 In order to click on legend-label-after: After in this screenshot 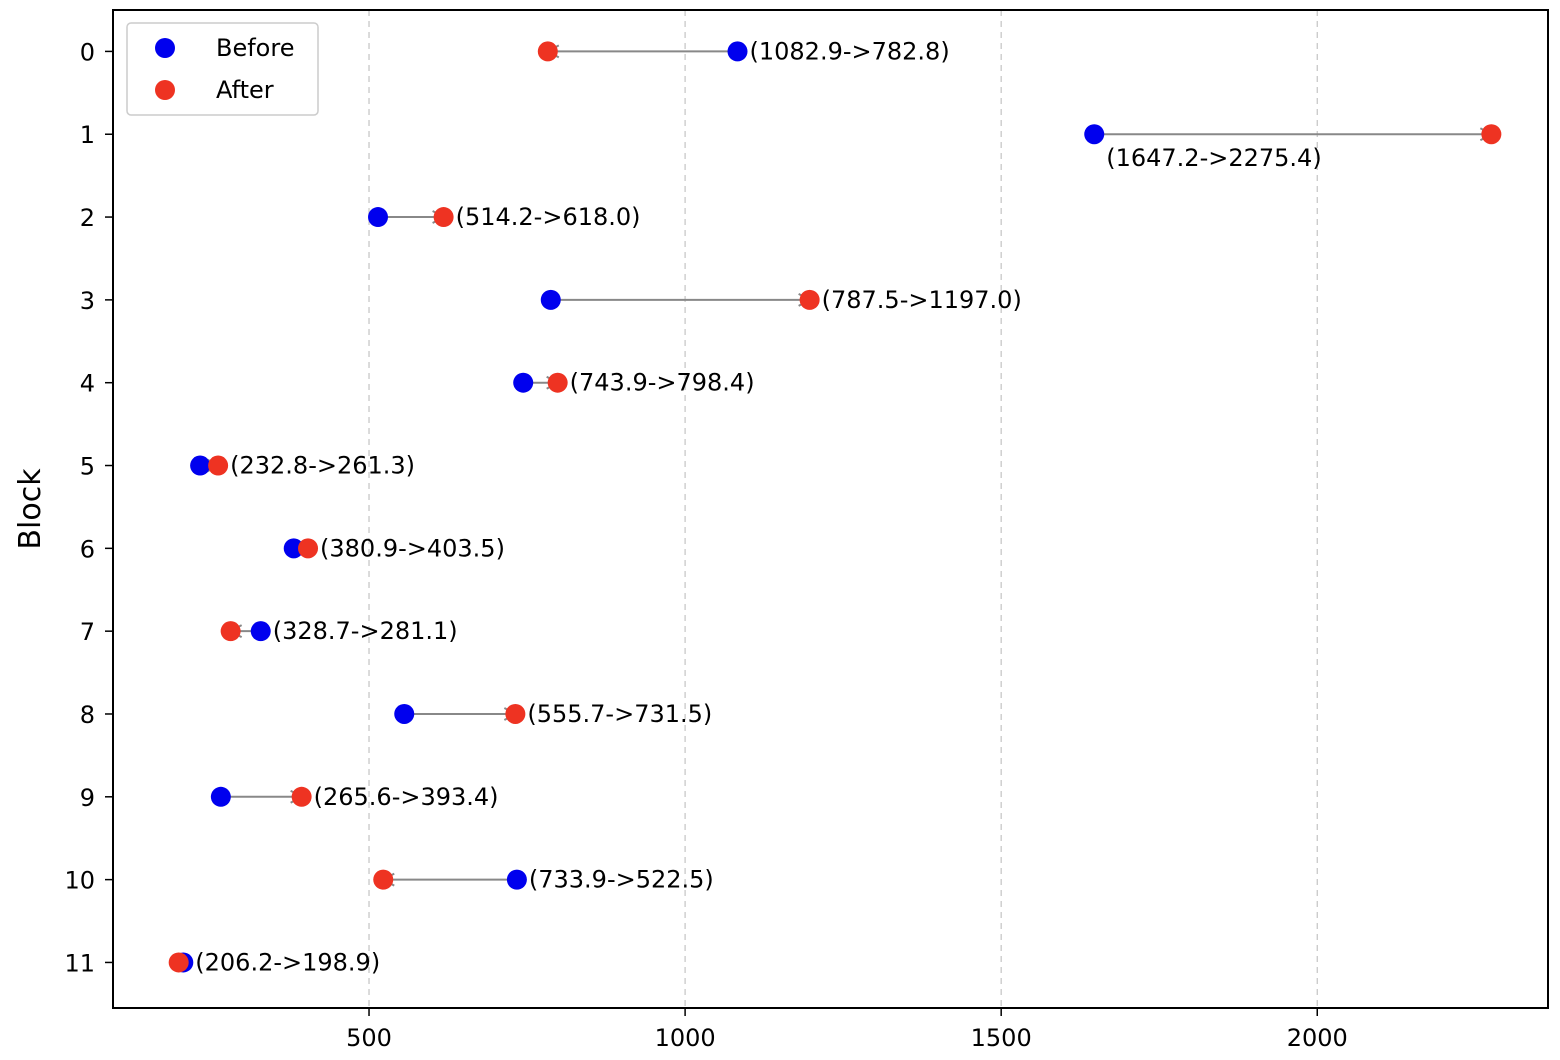, I will do `click(245, 90)`.